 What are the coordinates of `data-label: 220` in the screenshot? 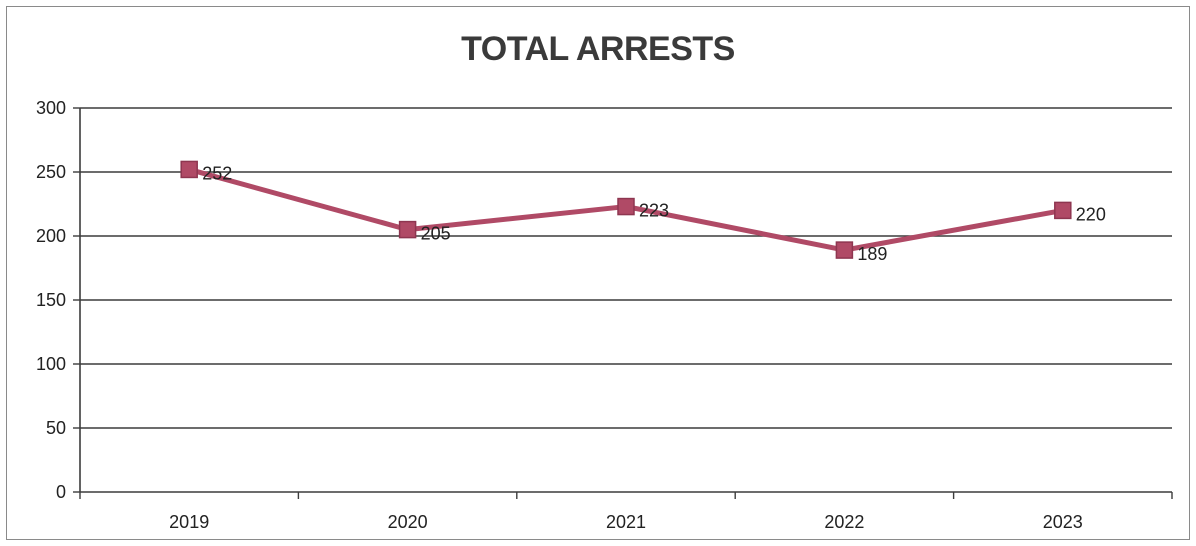 It's located at (1091, 214).